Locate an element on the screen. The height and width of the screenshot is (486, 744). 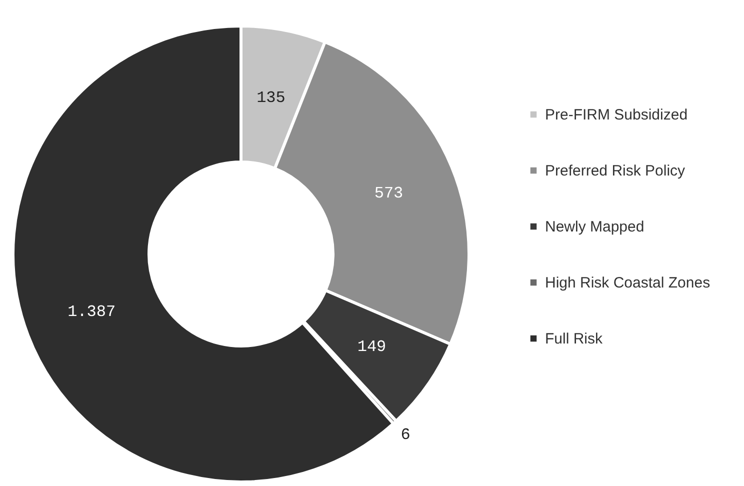
legend-label: Pre-FIRM Subsidized is located at coordinates (616, 115).